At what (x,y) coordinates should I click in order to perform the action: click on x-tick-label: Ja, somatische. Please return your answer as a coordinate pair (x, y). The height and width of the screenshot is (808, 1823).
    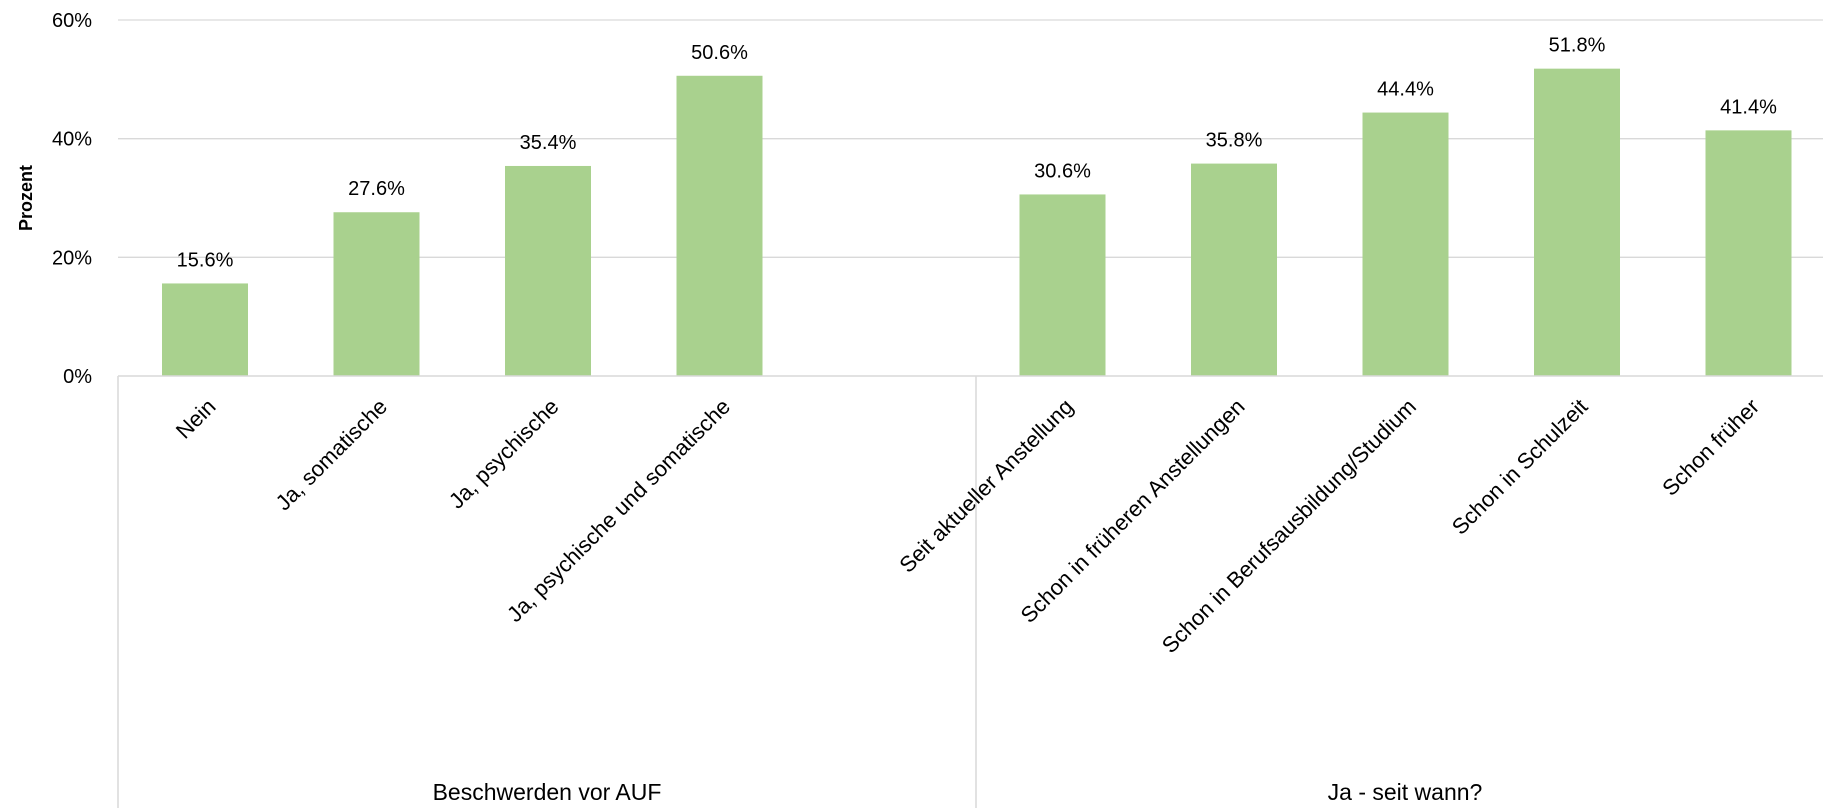
    Looking at the image, I should click on (331, 454).